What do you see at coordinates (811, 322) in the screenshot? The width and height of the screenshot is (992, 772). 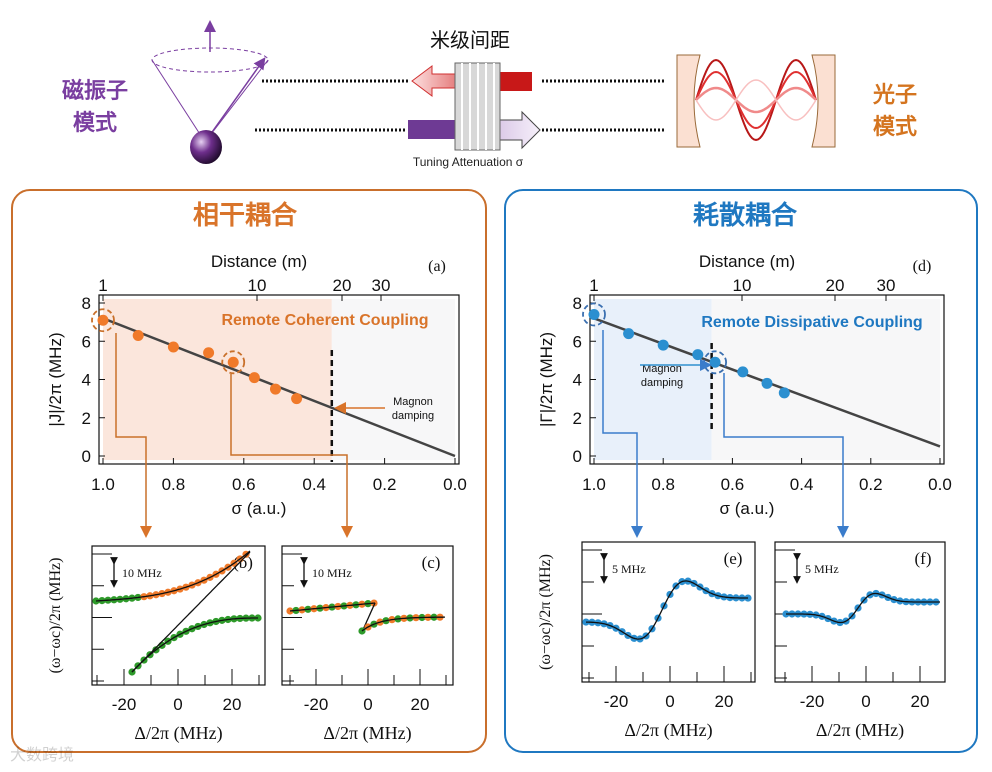 I see `plot-annotation: Remote Dissipative Coupling` at bounding box center [811, 322].